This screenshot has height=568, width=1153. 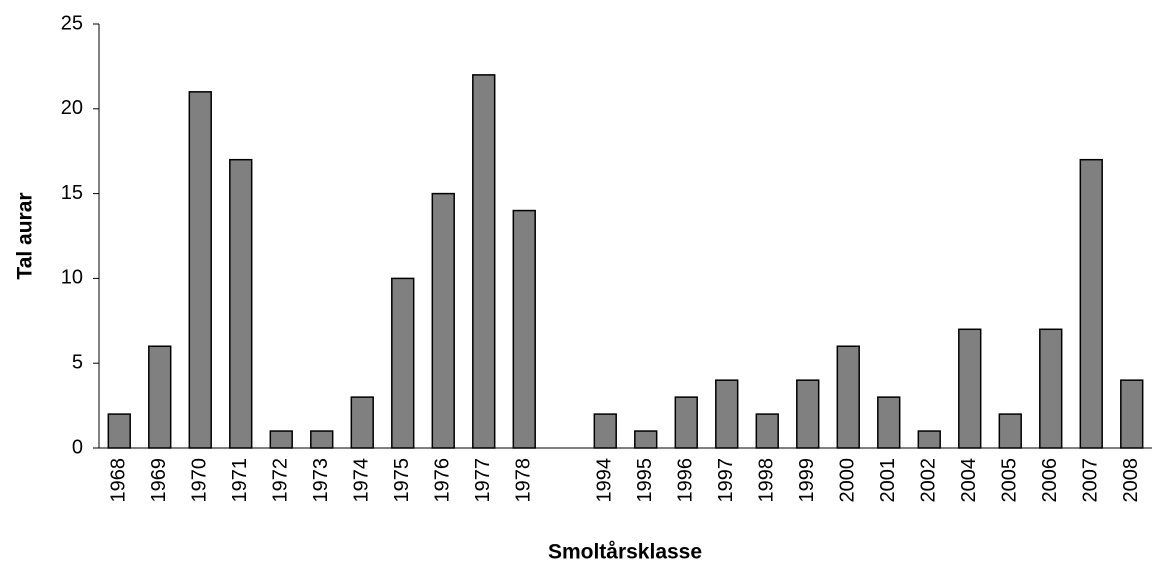 I want to click on y-tick-label: 25, so click(x=72, y=23).